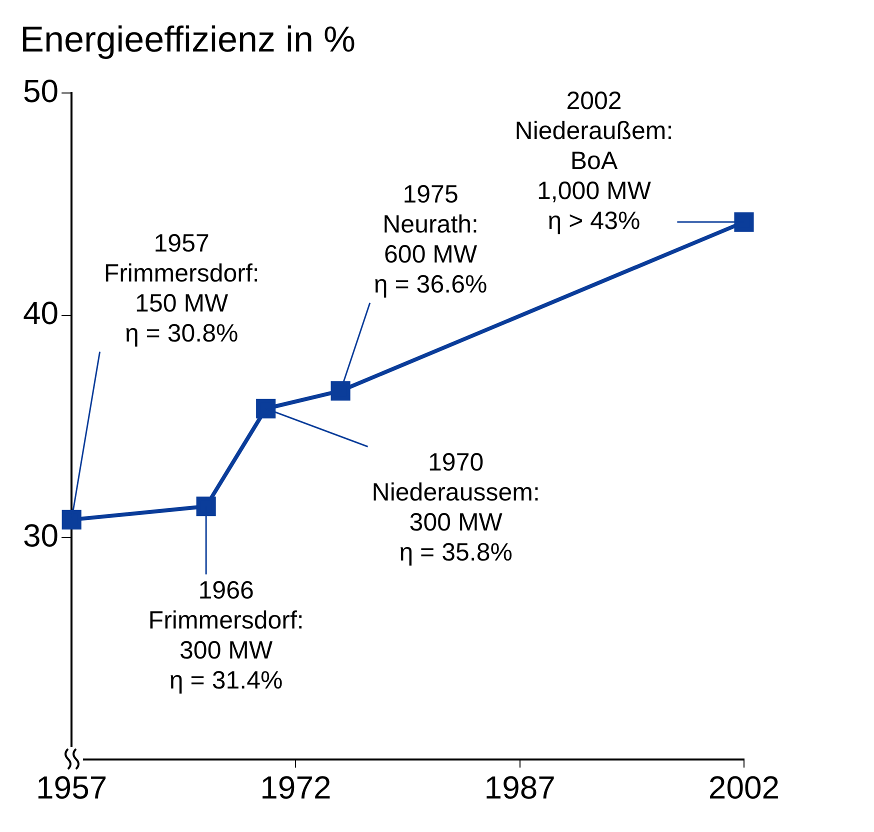 The height and width of the screenshot is (832, 874). Describe the element at coordinates (226, 635) in the screenshot. I see `annotation: 1966 Frimmersdorf: 300 MW η = 31.4%` at that location.